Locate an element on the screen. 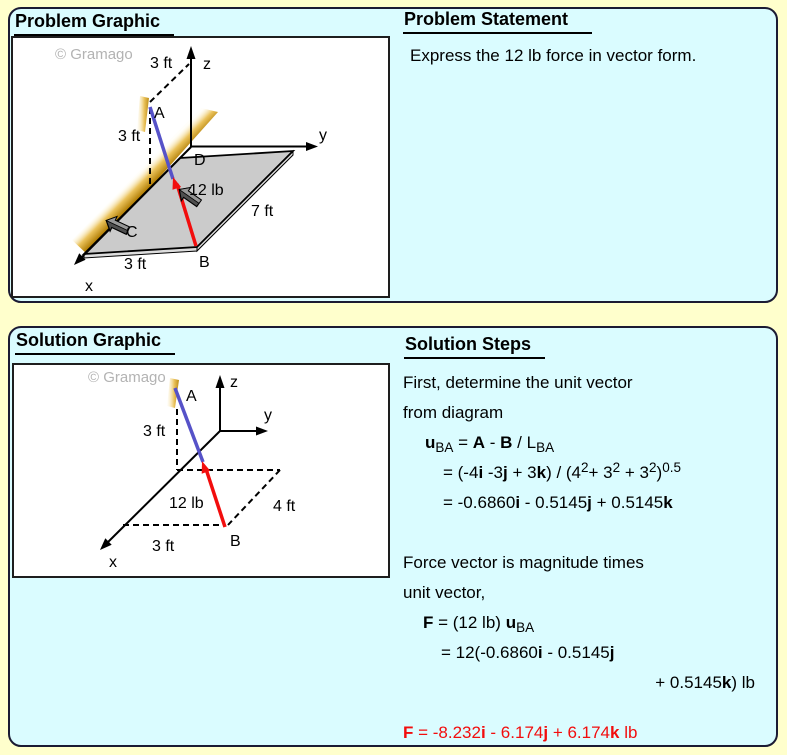 The image size is (787, 755). force-arrow-line is located at coordinates (215, 498).